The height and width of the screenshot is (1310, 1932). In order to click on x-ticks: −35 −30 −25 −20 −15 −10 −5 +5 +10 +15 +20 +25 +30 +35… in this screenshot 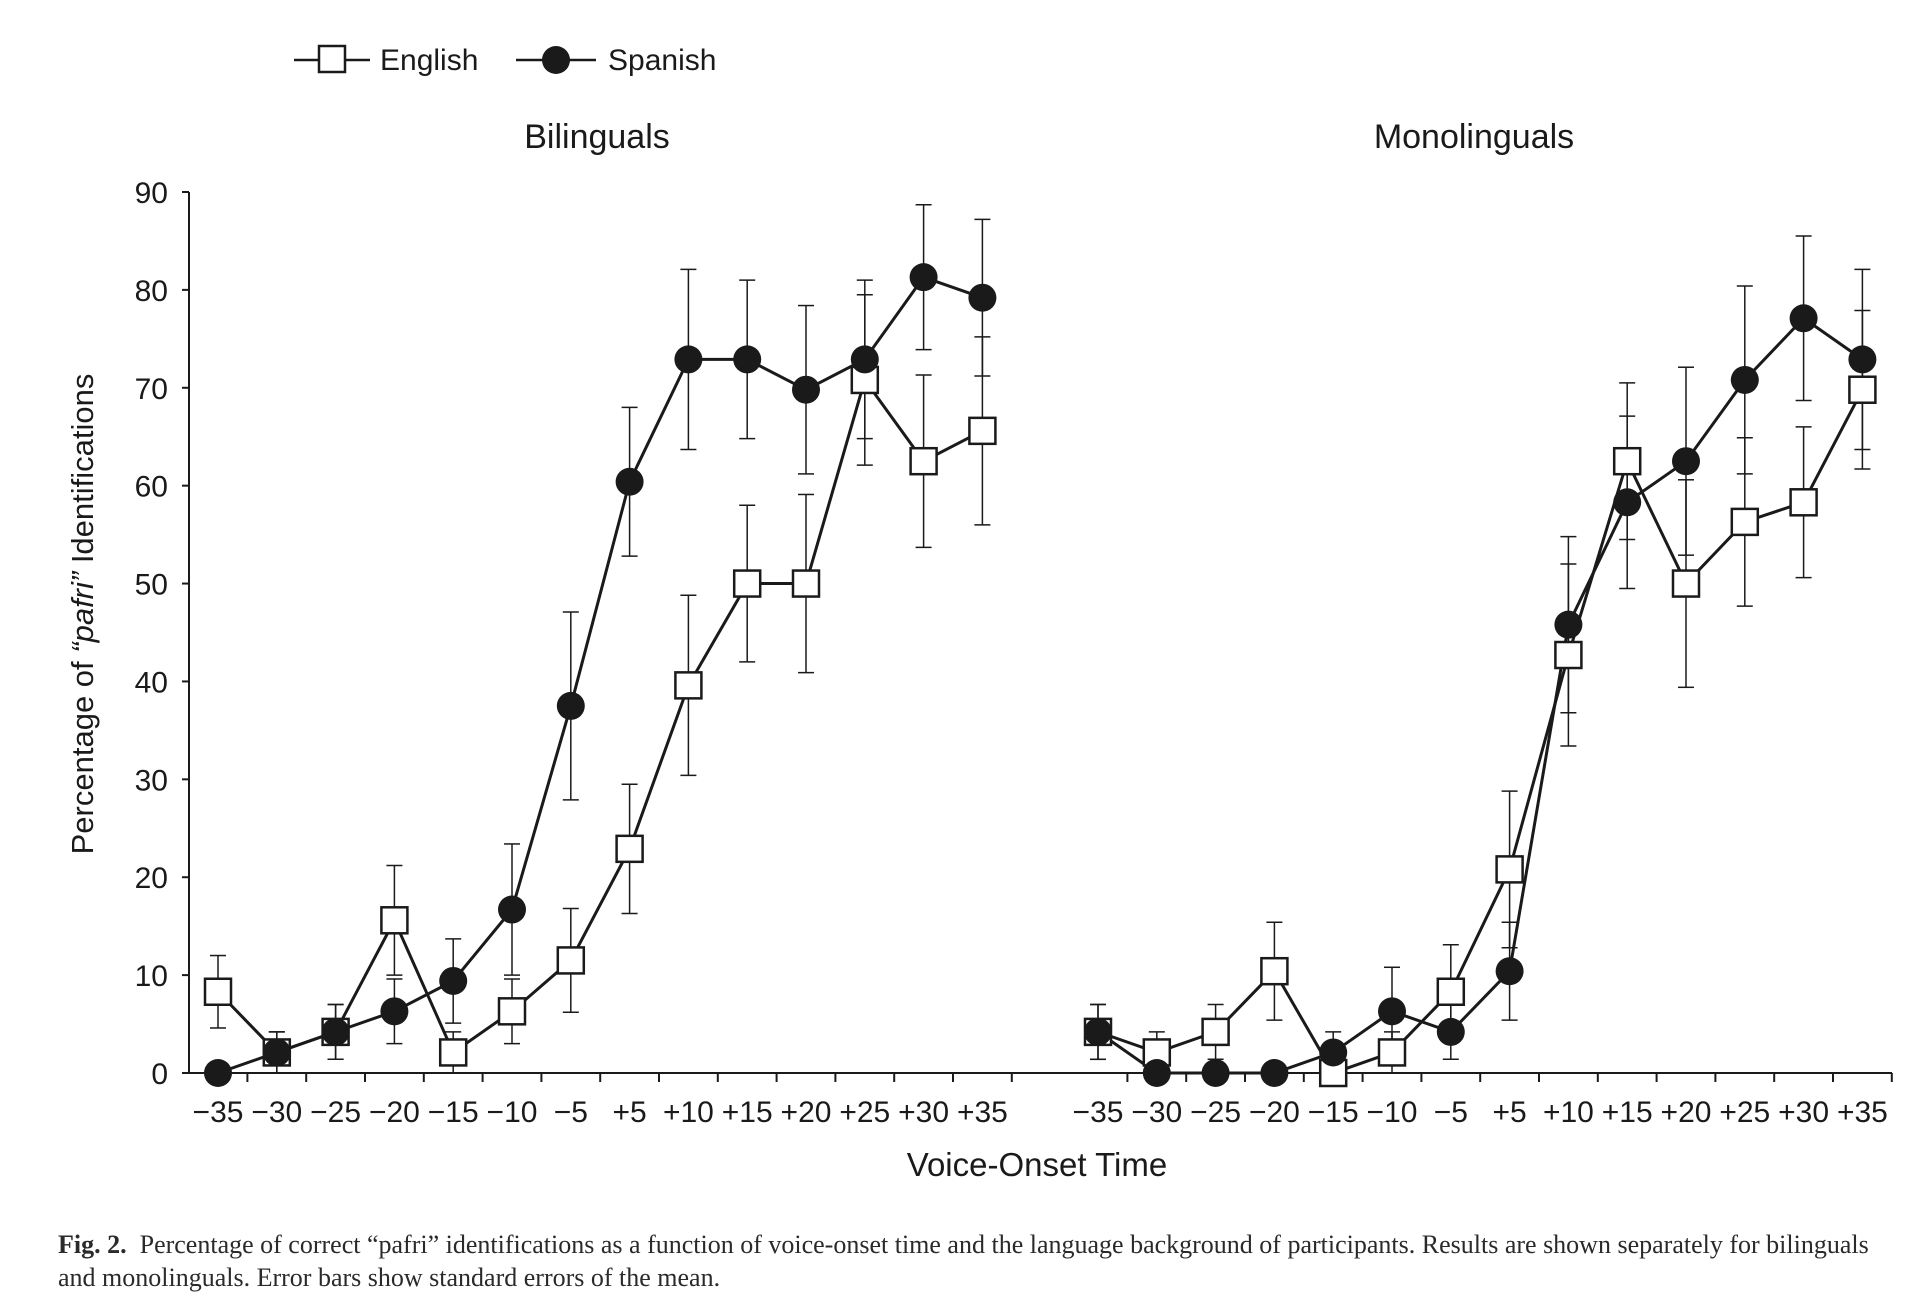, I will do `click(1043, 1101)`.